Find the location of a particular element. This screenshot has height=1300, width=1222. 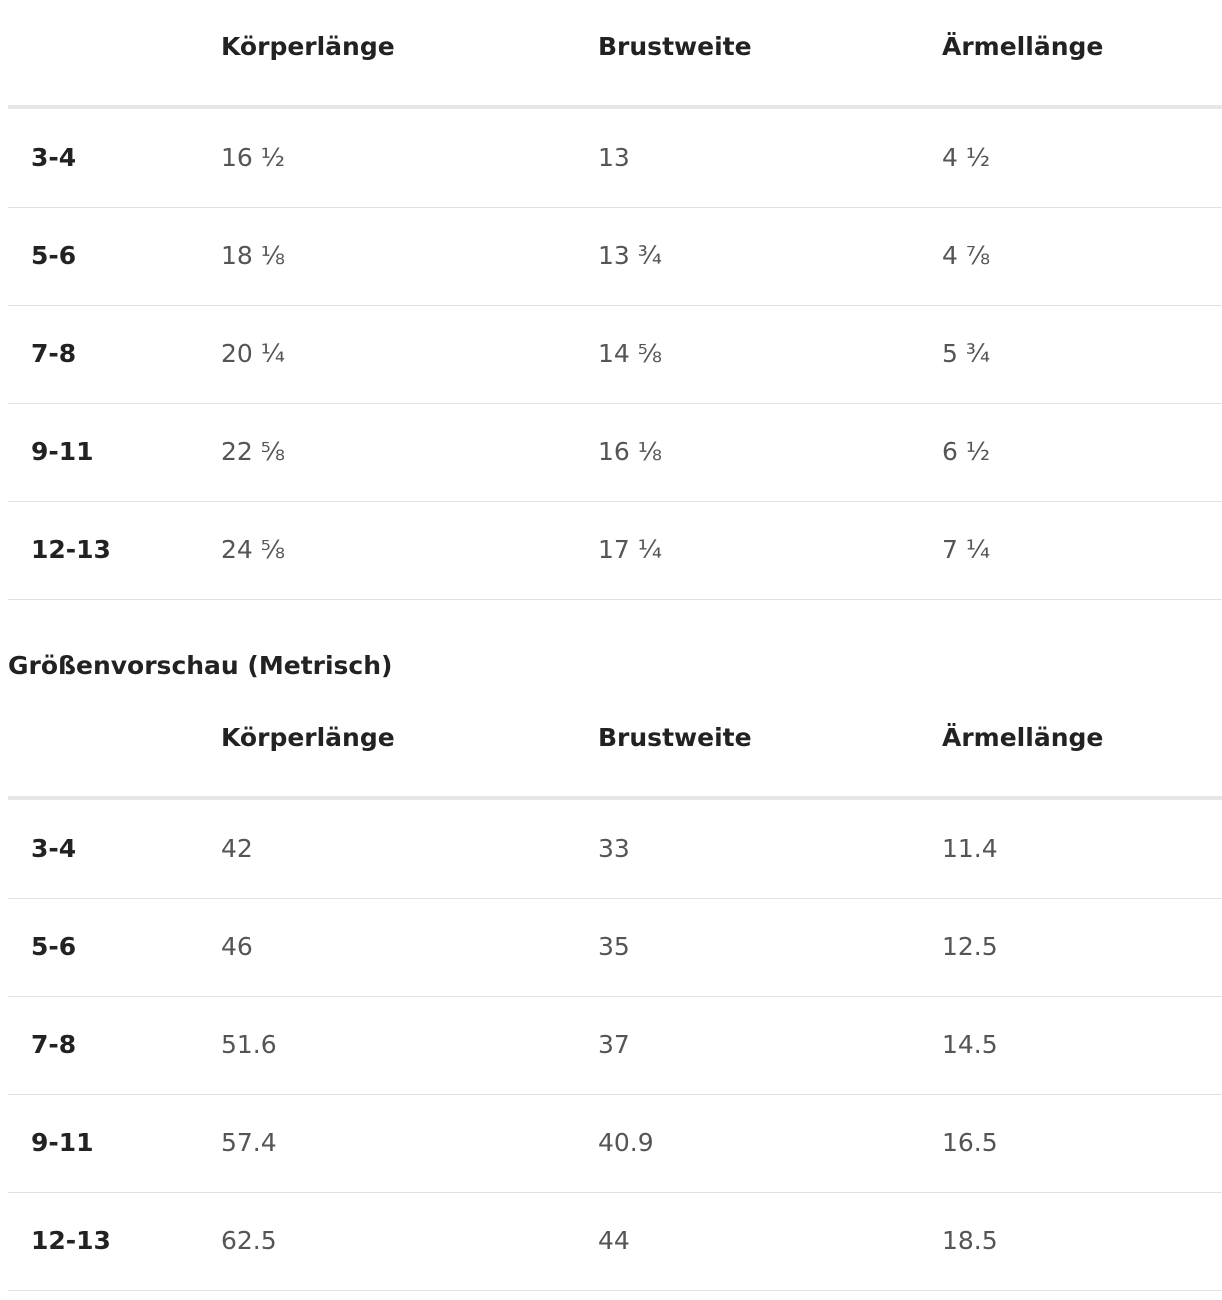

cell: 44 is located at coordinates (614, 1240).